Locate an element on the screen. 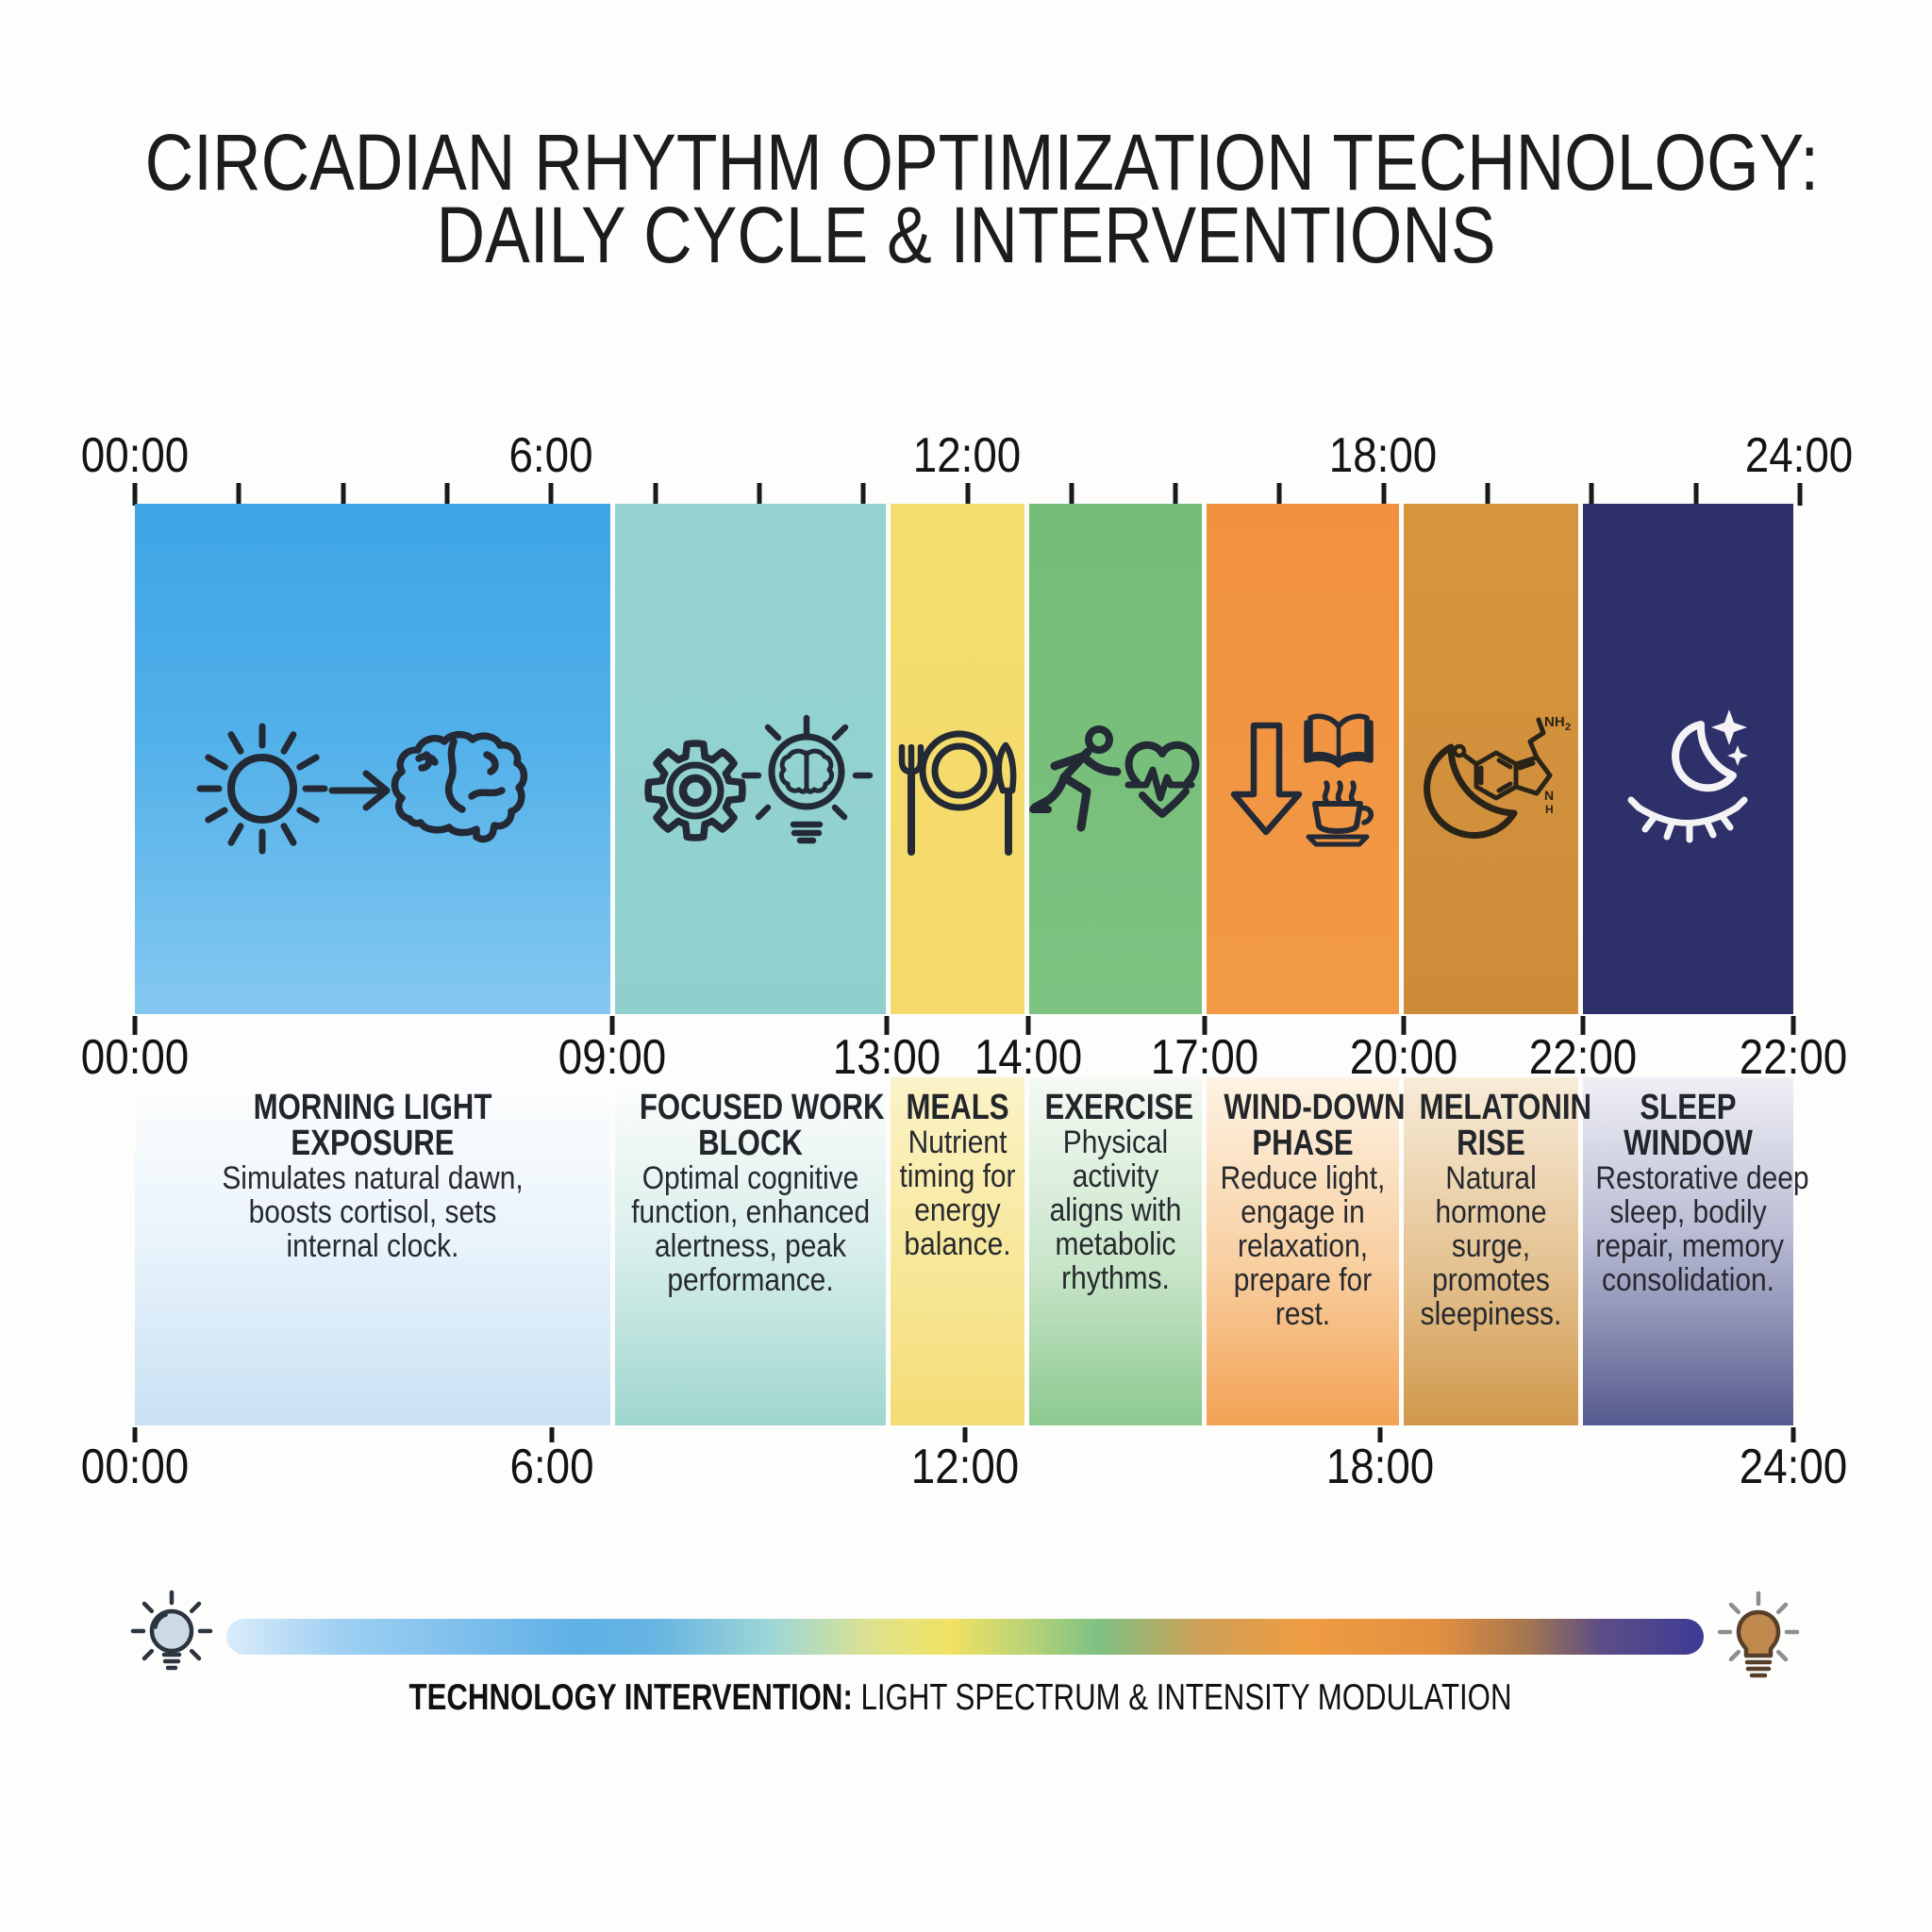 This screenshot has height=1932, width=1932. svg-text: H is located at coordinates (1549, 810).